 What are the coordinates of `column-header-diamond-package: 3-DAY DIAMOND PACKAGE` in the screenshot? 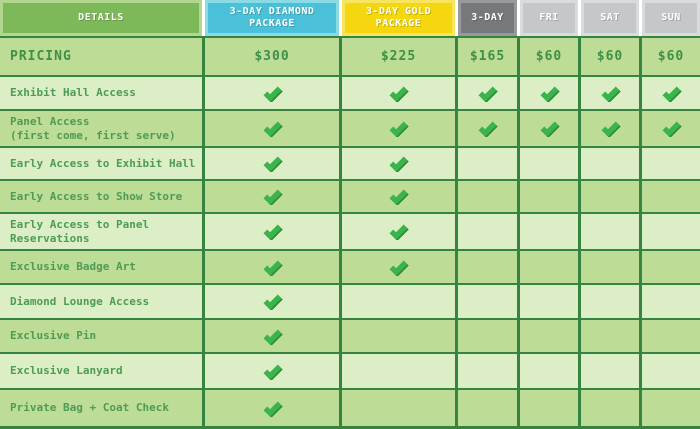 It's located at (272, 18).